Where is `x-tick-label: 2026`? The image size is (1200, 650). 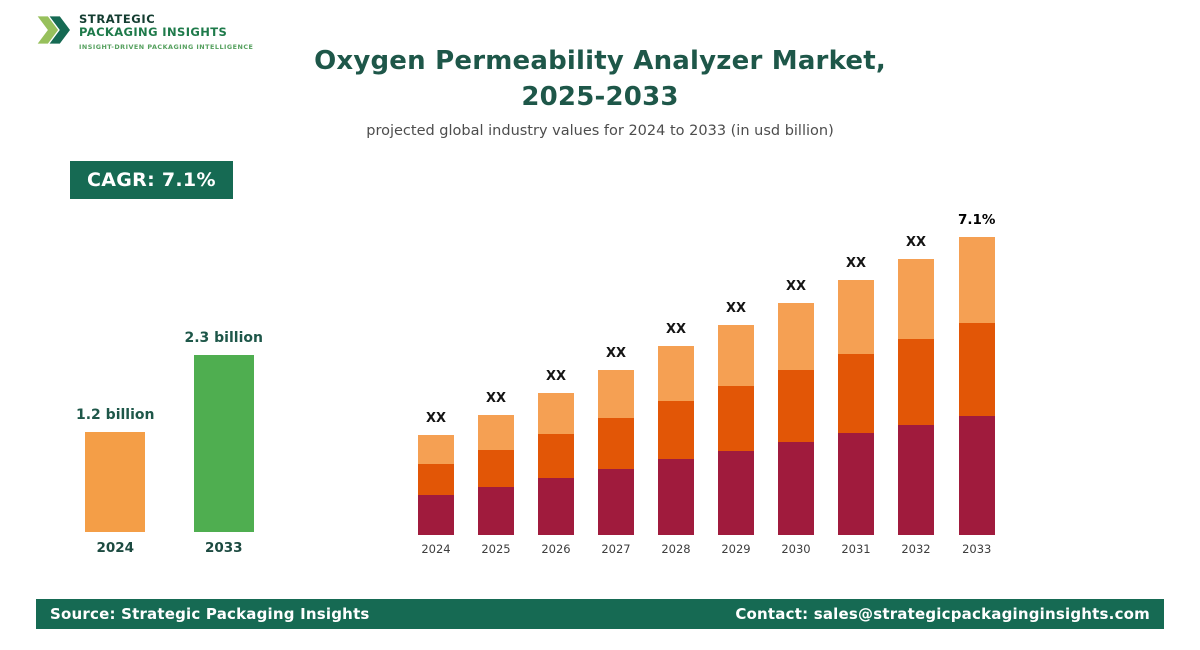 x-tick-label: 2026 is located at coordinates (556, 549).